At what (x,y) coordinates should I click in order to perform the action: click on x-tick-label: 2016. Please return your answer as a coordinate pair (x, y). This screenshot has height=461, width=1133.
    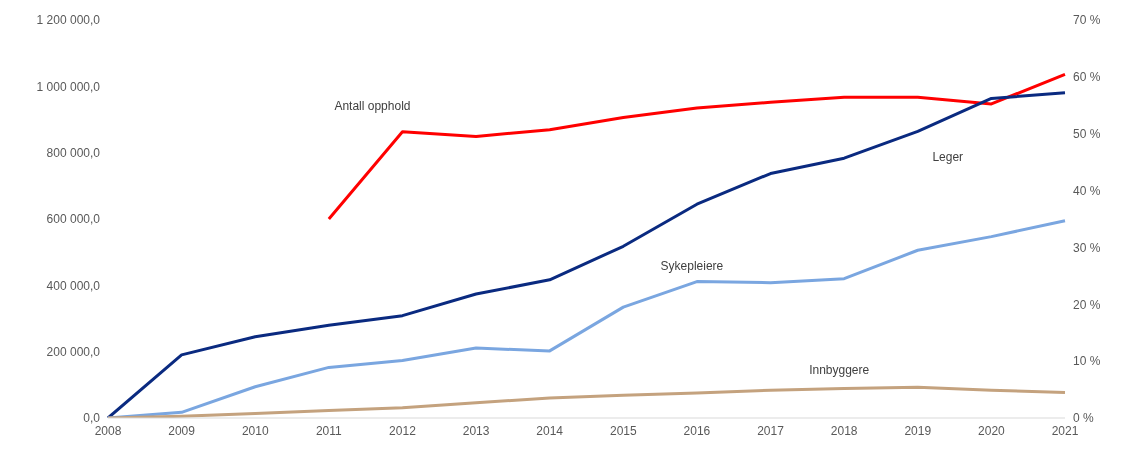
    Looking at the image, I should click on (697, 430).